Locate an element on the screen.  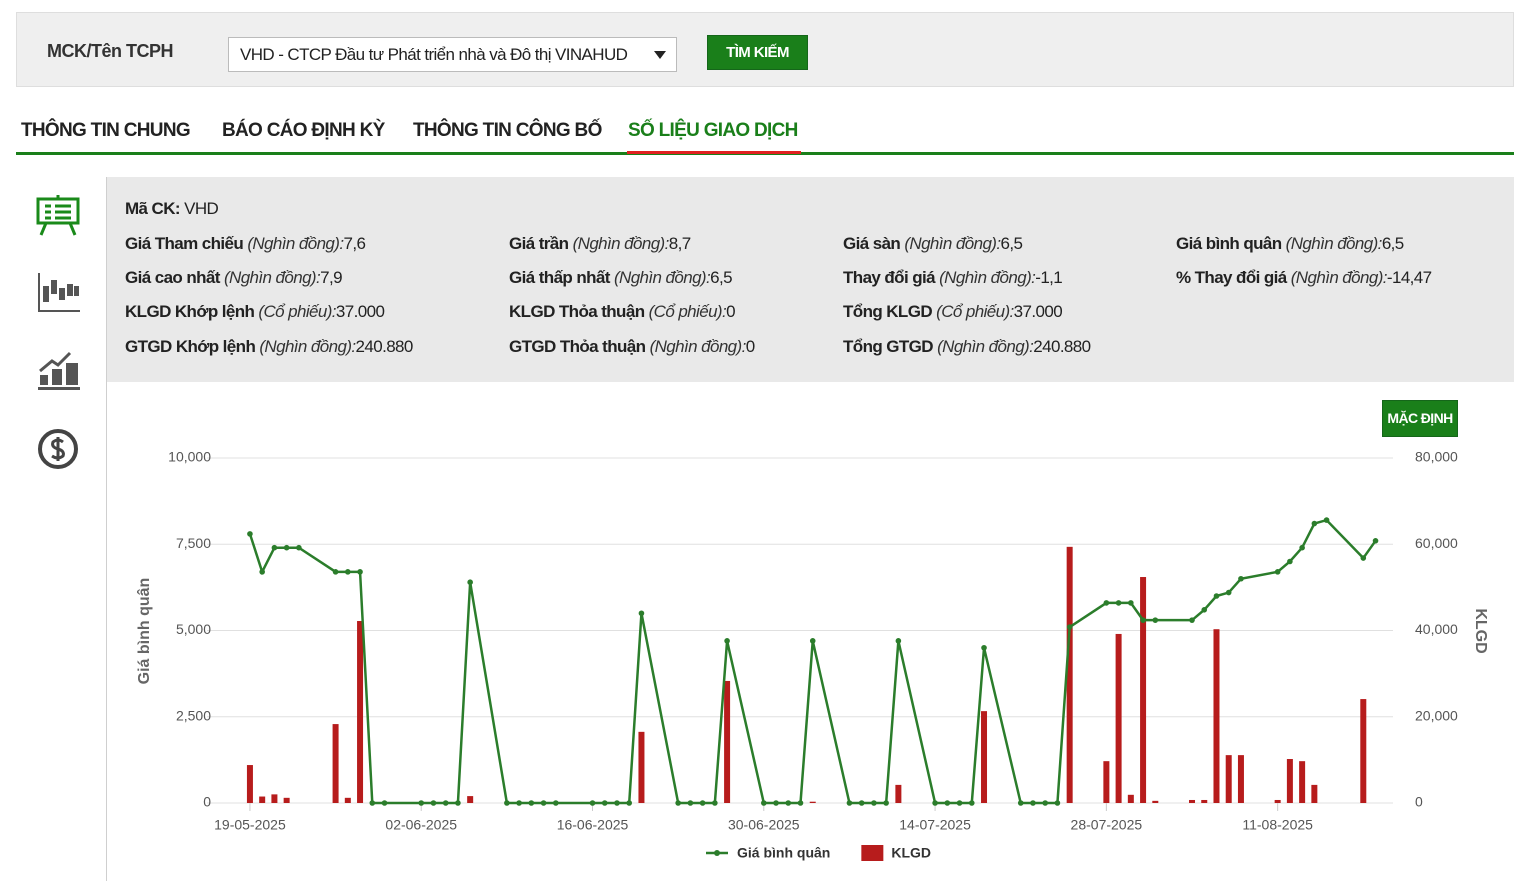
stat-item: KLGD Khớp lệnh (Cổ phiếu):37.000 is located at coordinates (255, 312).